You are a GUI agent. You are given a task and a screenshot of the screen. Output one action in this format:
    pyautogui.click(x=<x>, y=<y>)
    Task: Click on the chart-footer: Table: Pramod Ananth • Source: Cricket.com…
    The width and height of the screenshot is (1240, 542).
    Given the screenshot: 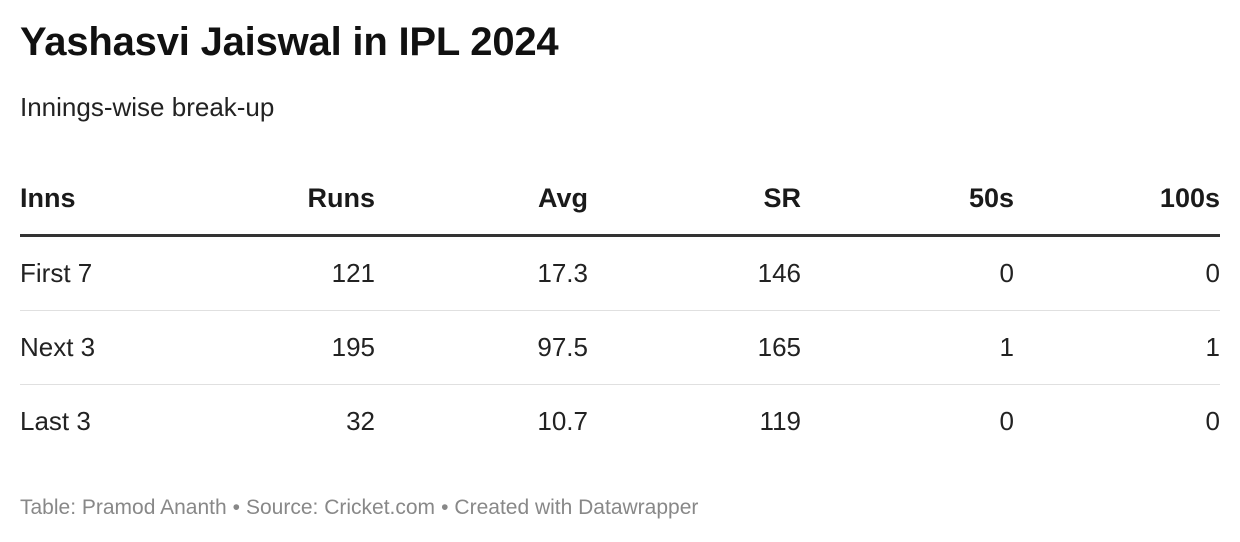 What is the action you would take?
    pyautogui.click(x=359, y=508)
    